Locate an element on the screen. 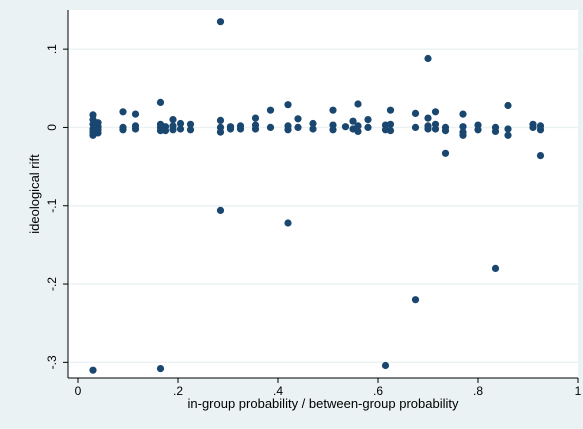 The image size is (583, 429). x-tick-label: .2 is located at coordinates (178, 391).